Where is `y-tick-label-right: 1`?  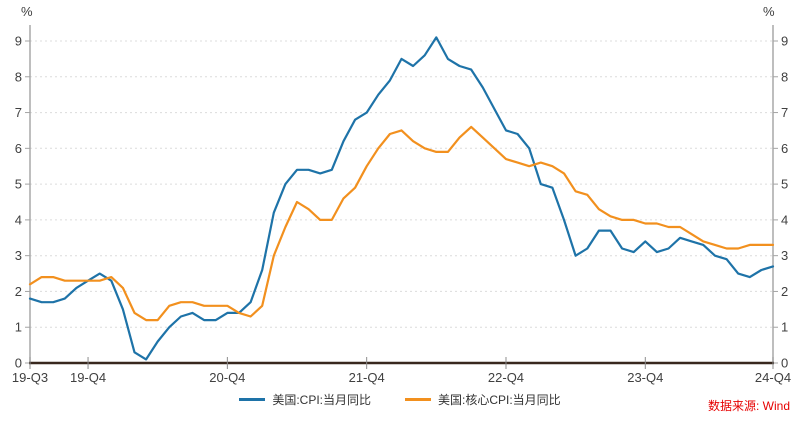
y-tick-label-right: 1 is located at coordinates (784, 327).